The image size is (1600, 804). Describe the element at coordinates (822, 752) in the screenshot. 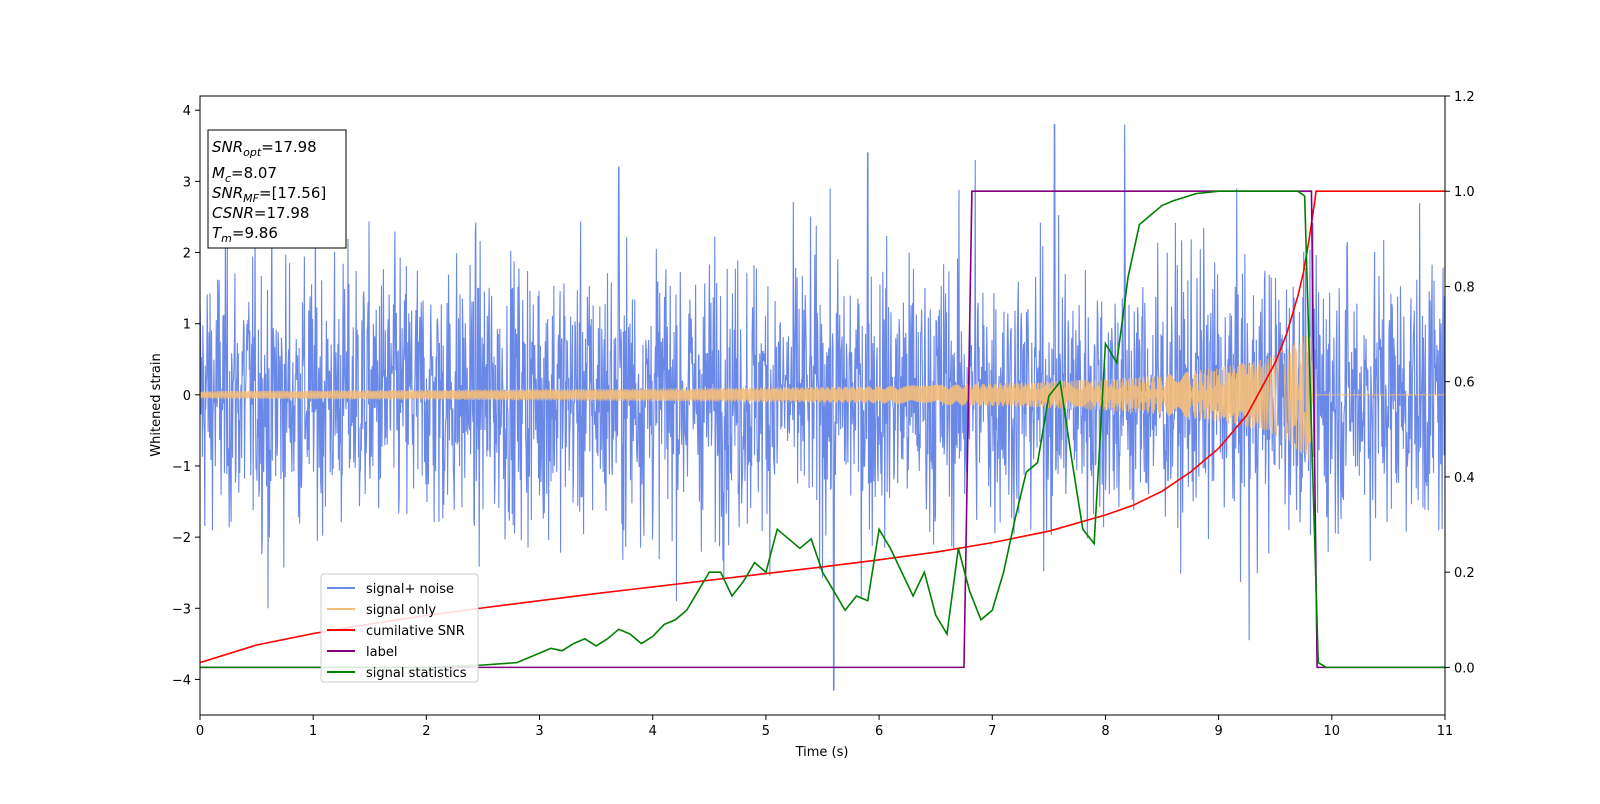

I see `x-axis-label: Time (s)` at that location.